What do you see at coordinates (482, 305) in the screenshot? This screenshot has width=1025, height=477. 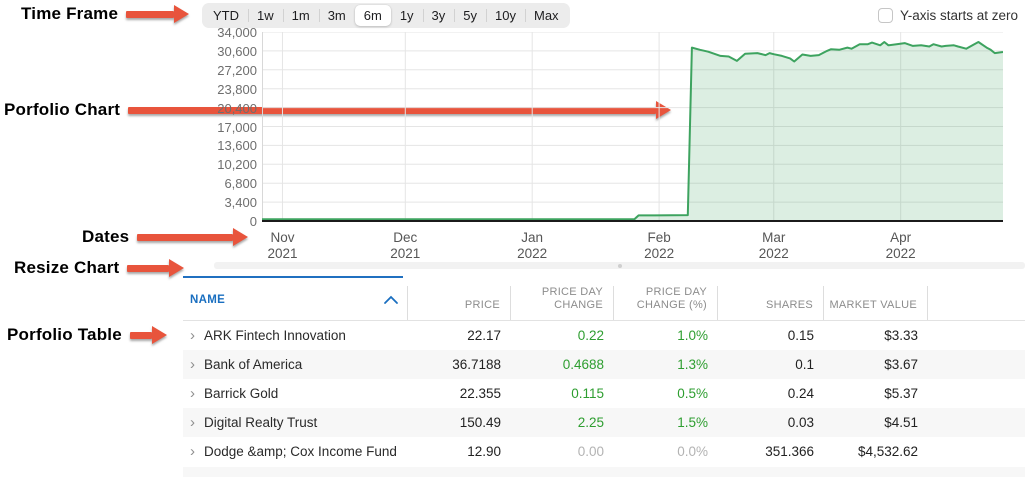 I see `column-header-label: PRICE` at bounding box center [482, 305].